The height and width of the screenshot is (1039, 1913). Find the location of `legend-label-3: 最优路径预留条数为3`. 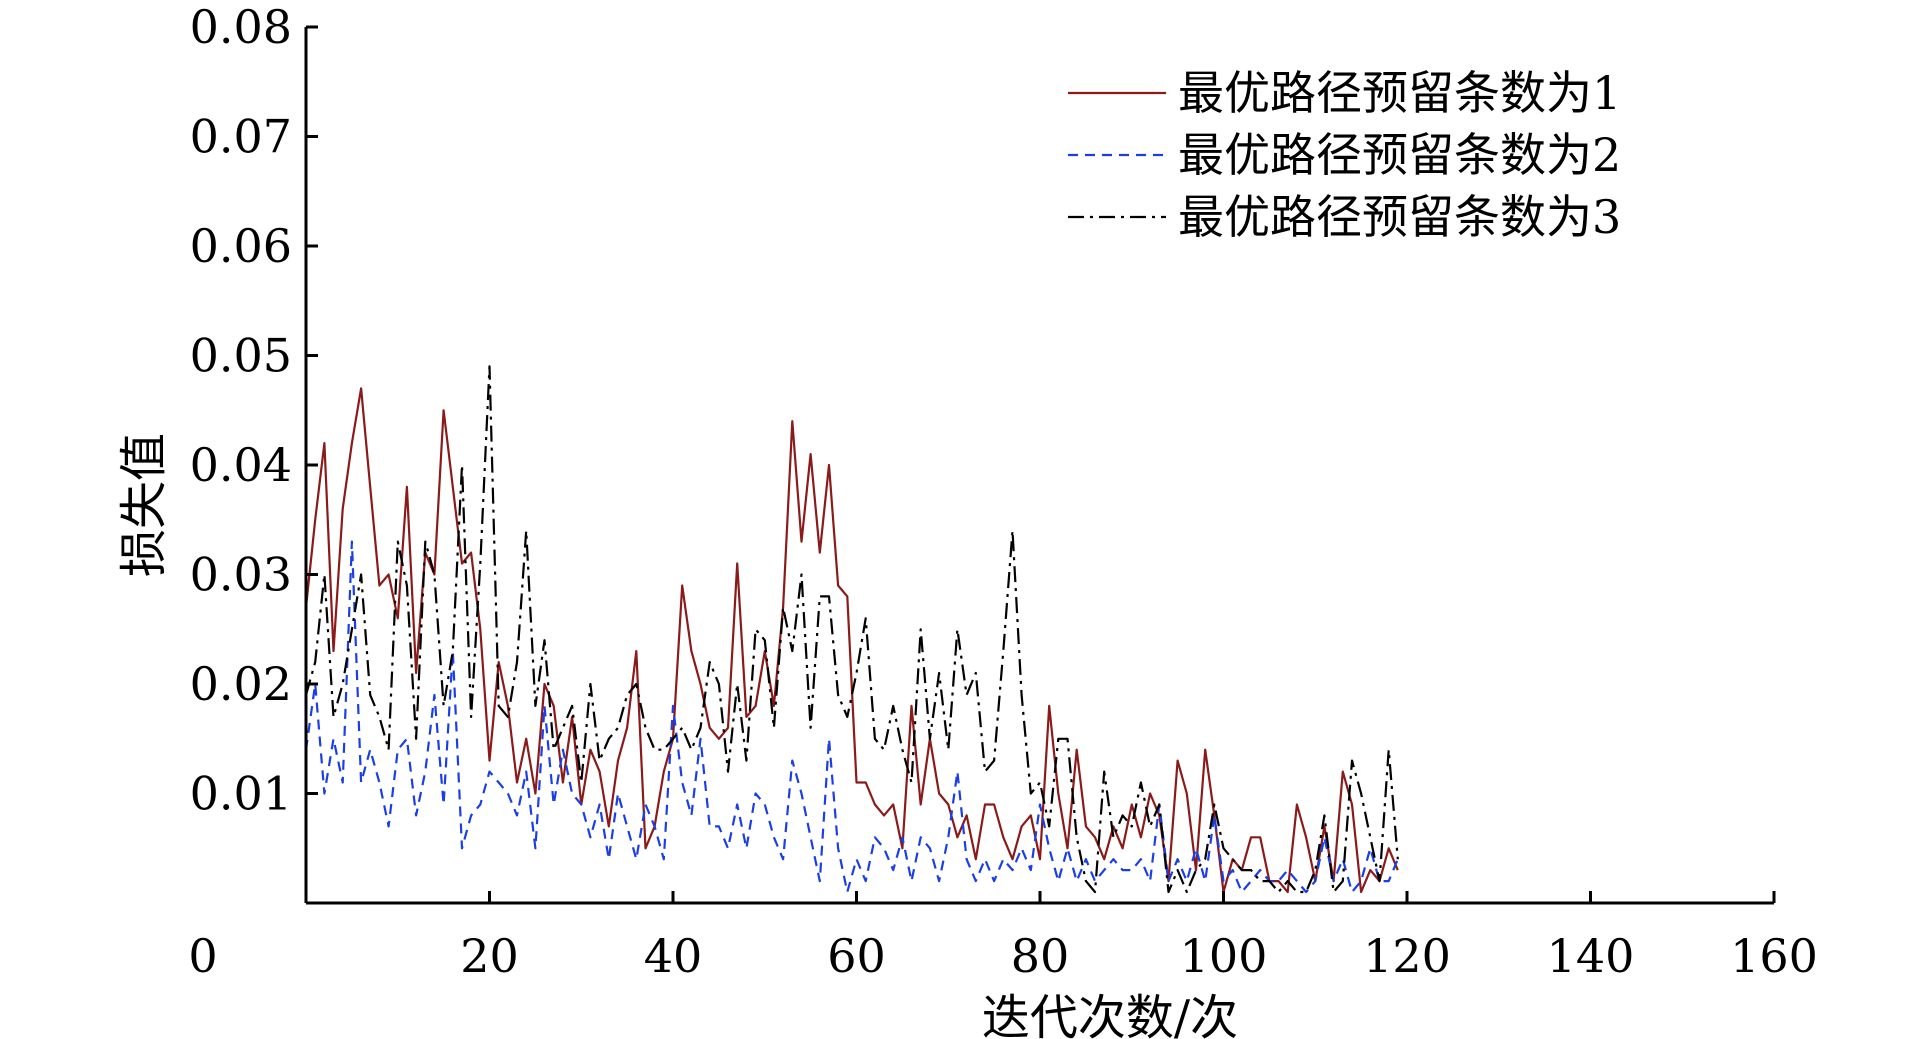

legend-label-3: 最优路径预留条数为3 is located at coordinates (1399, 217).